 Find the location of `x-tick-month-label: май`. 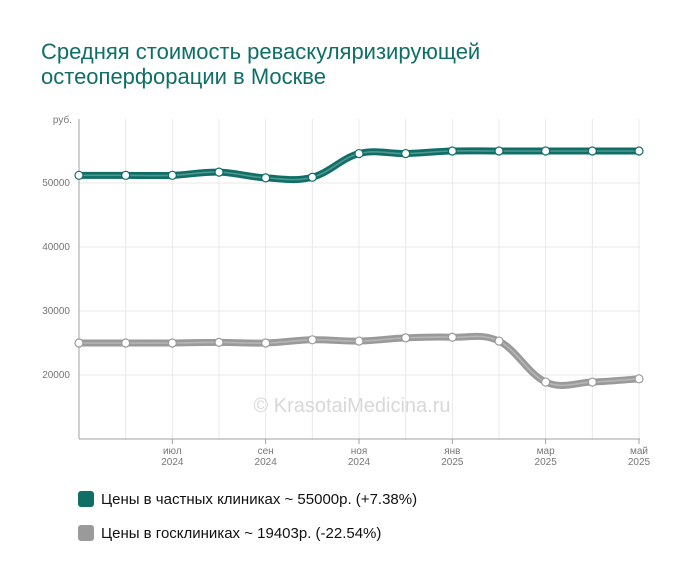

x-tick-month-label: май is located at coordinates (639, 451).